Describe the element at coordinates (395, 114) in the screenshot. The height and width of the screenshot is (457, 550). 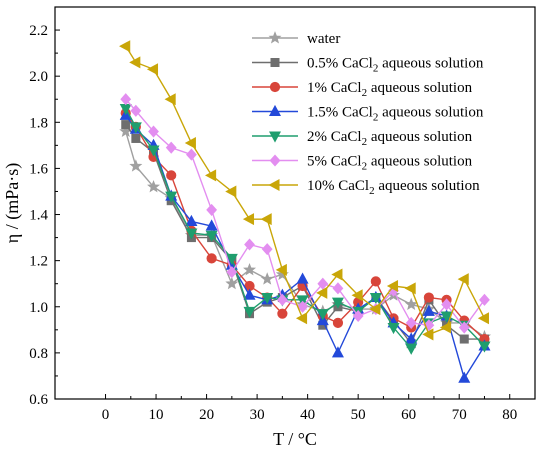
I see `legend-label: 1.5% CaCl2 aqueous solution` at that location.